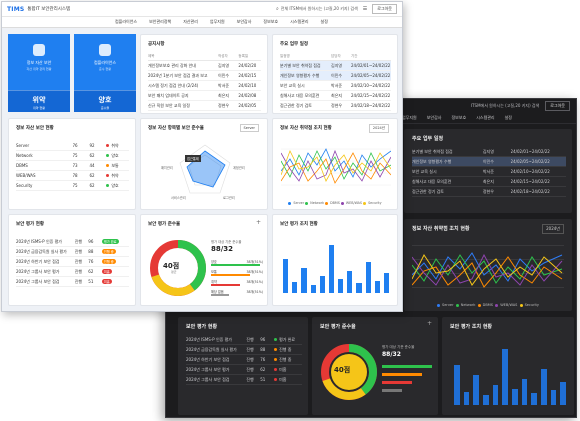 This screenshot has width=580, height=421. I want to click on dark-compliance-card: 보안 평가 준수율 + 40점 평가 대상 기준 준수율 88/32, so click(375, 366).